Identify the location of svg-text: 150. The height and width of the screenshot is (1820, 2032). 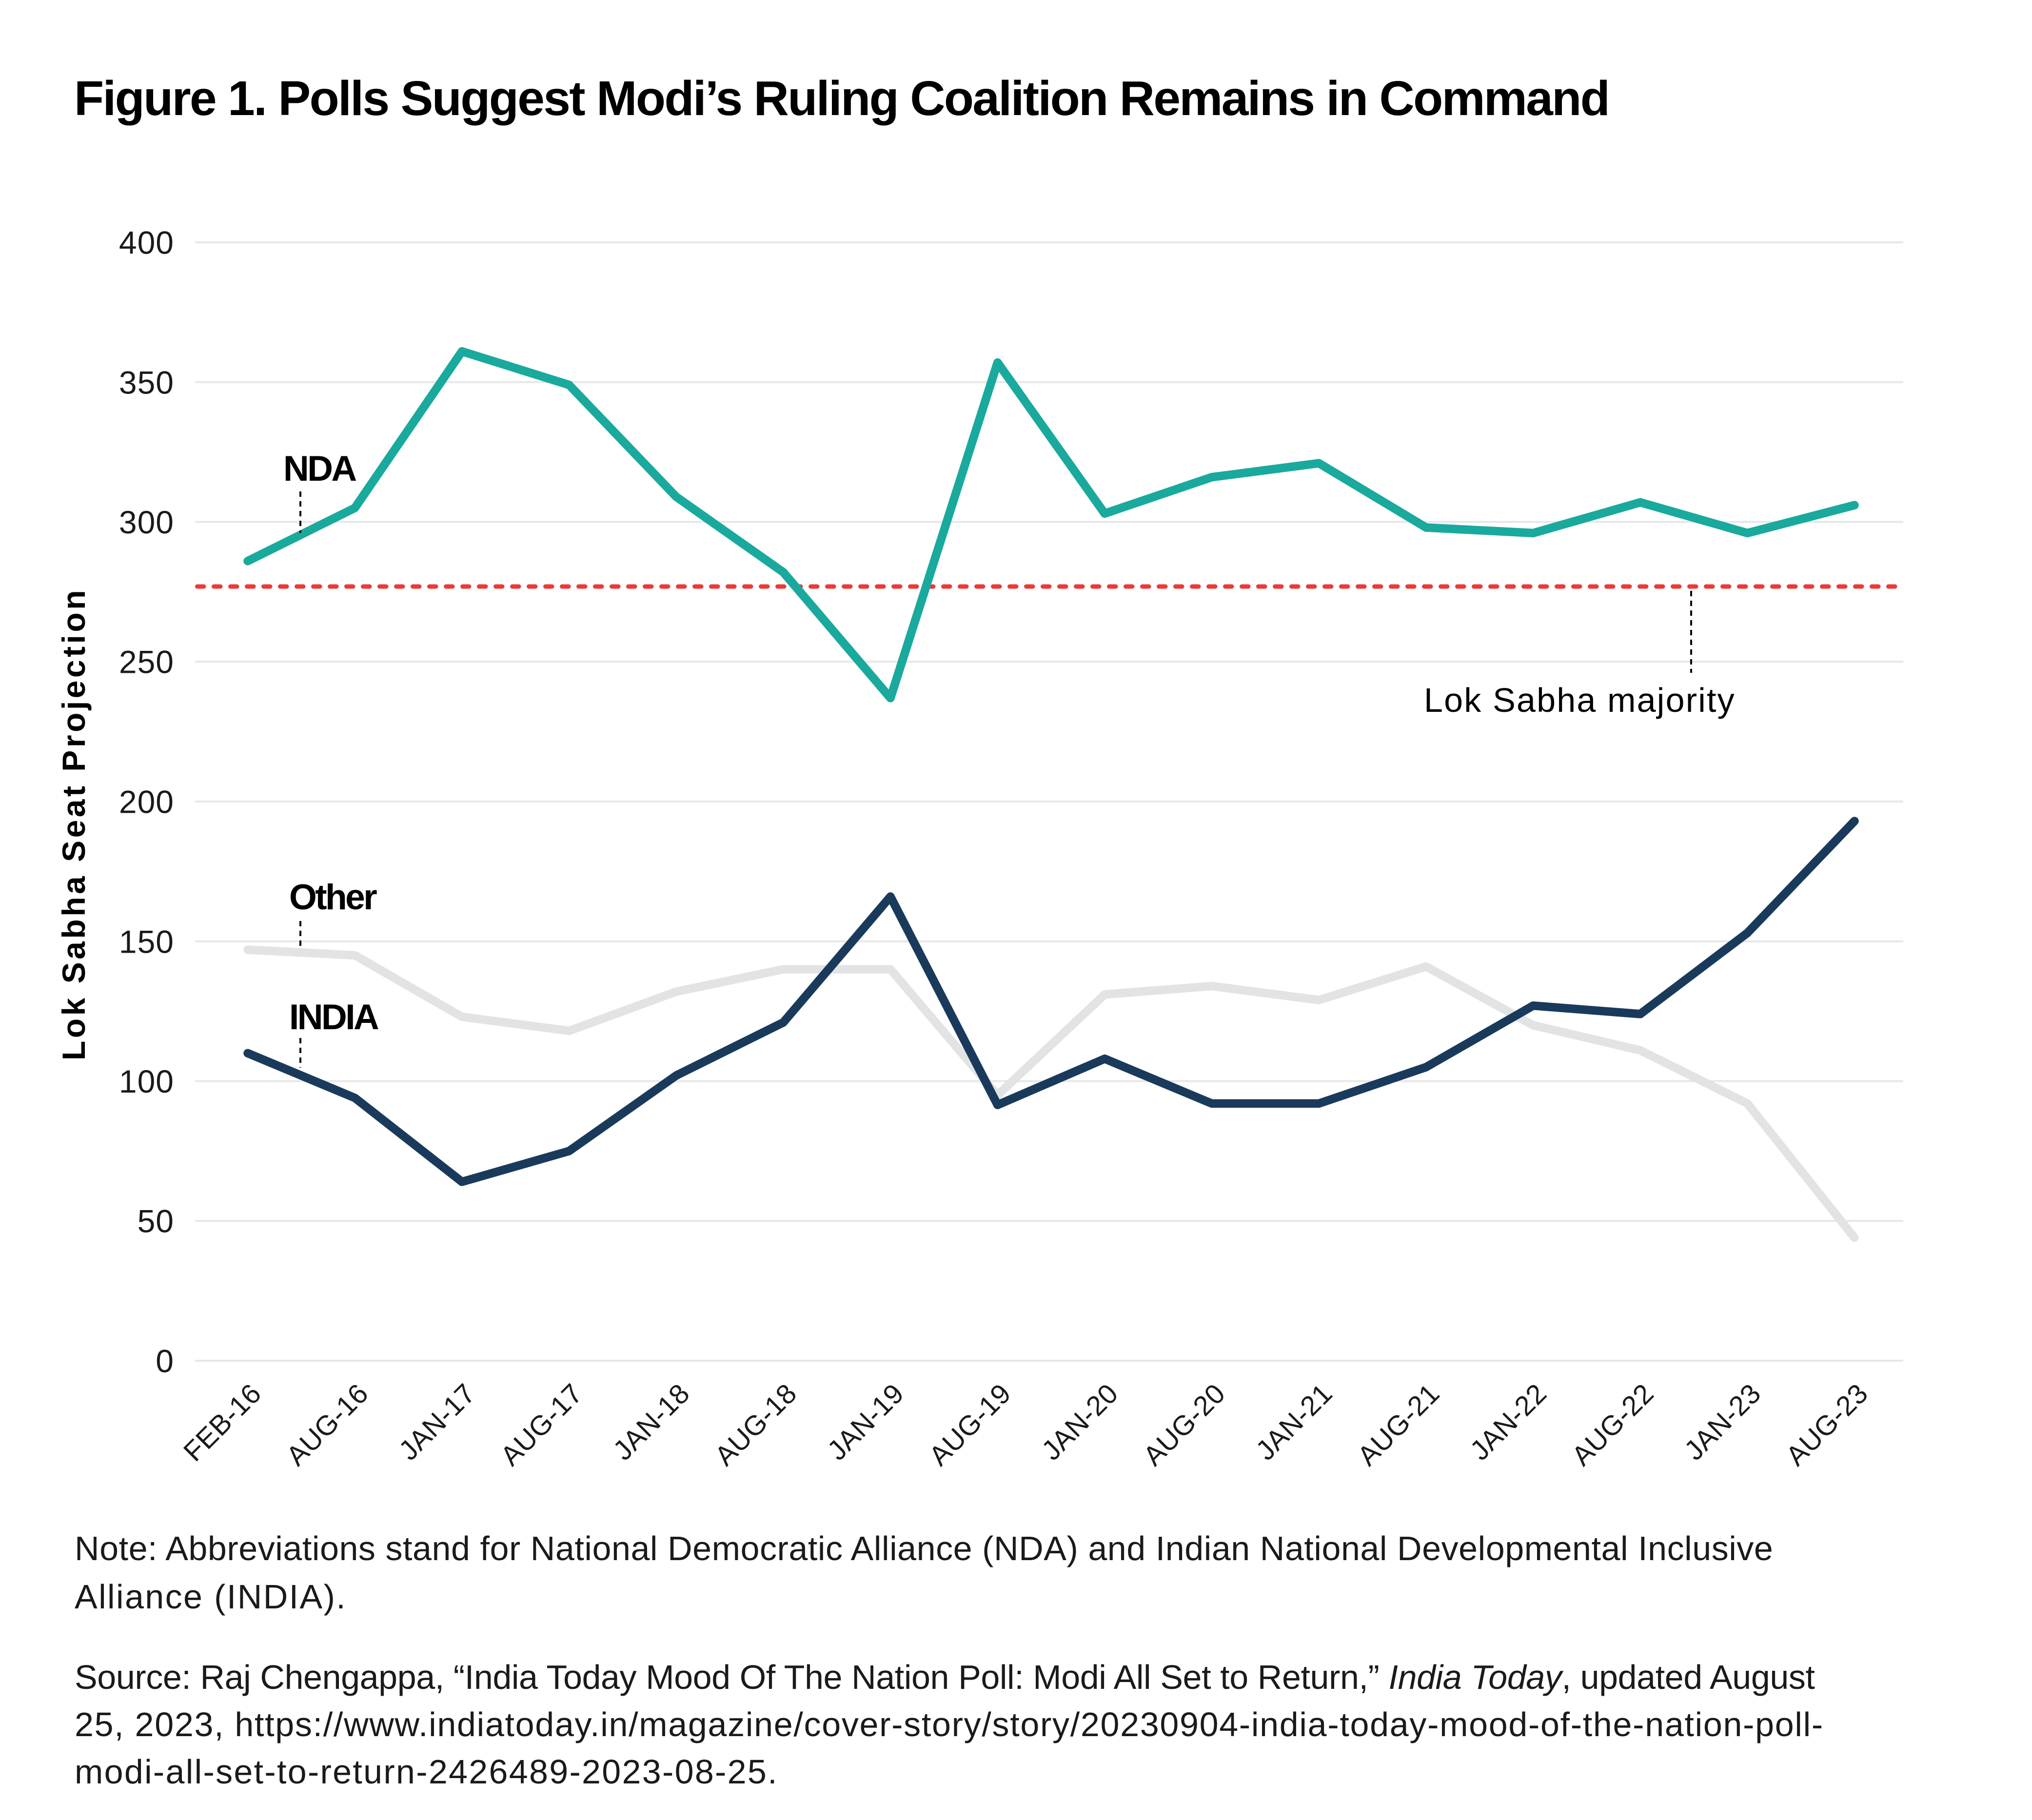
(146, 941).